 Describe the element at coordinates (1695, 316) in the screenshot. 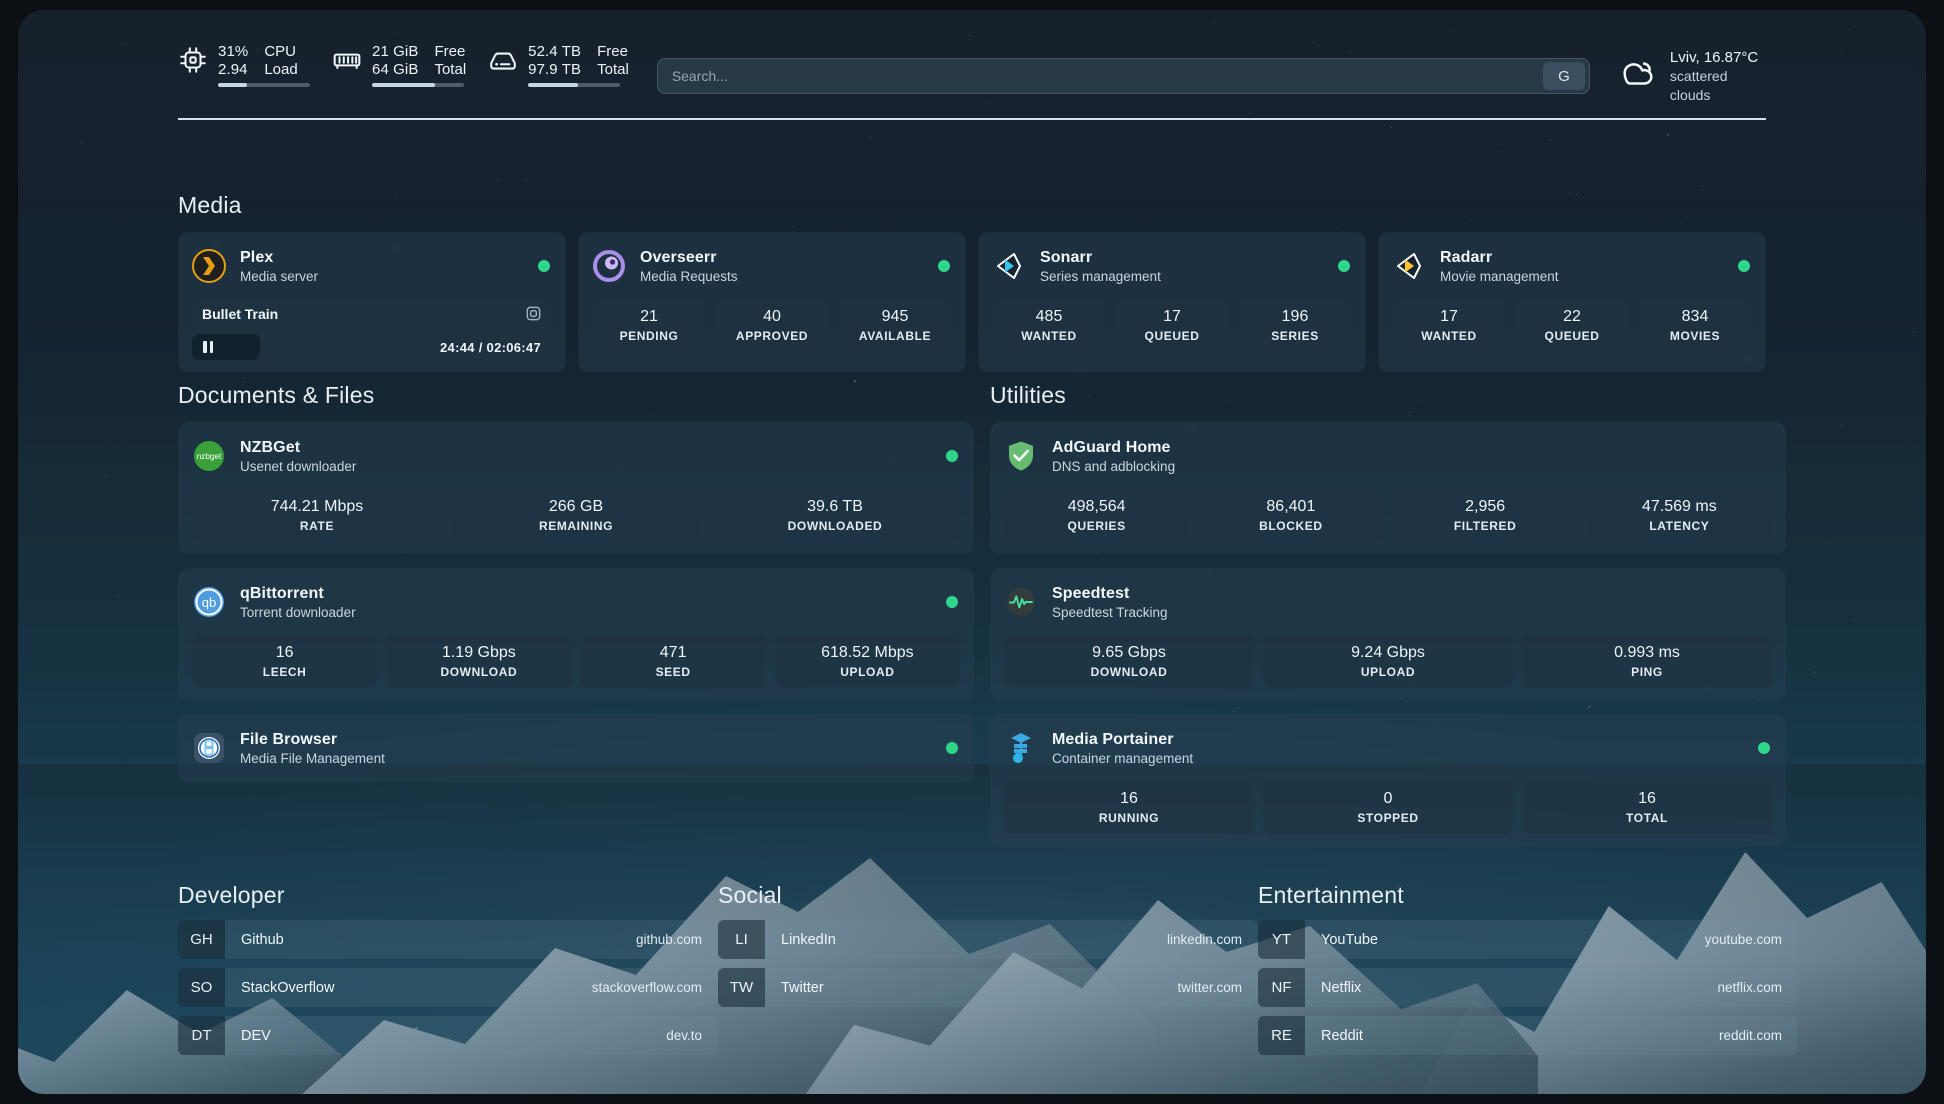

I see `stat-value: 834` at that location.